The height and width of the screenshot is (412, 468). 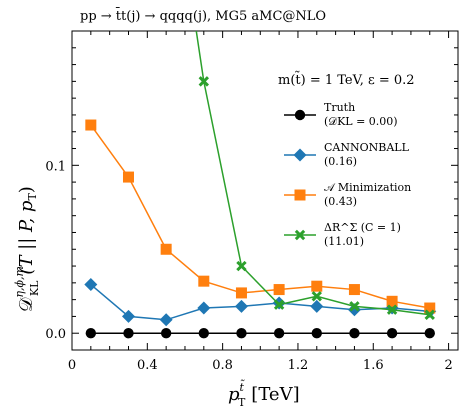 What do you see at coordinates (373, 365) in the screenshot?
I see `x-tick-label: 1.6` at bounding box center [373, 365].